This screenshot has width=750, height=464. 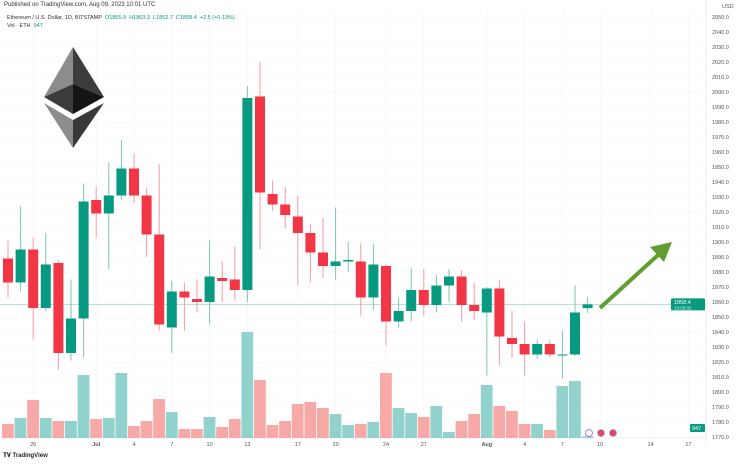 What do you see at coordinates (720, 378) in the screenshot?
I see `price-axis-label: 1810.0` at bounding box center [720, 378].